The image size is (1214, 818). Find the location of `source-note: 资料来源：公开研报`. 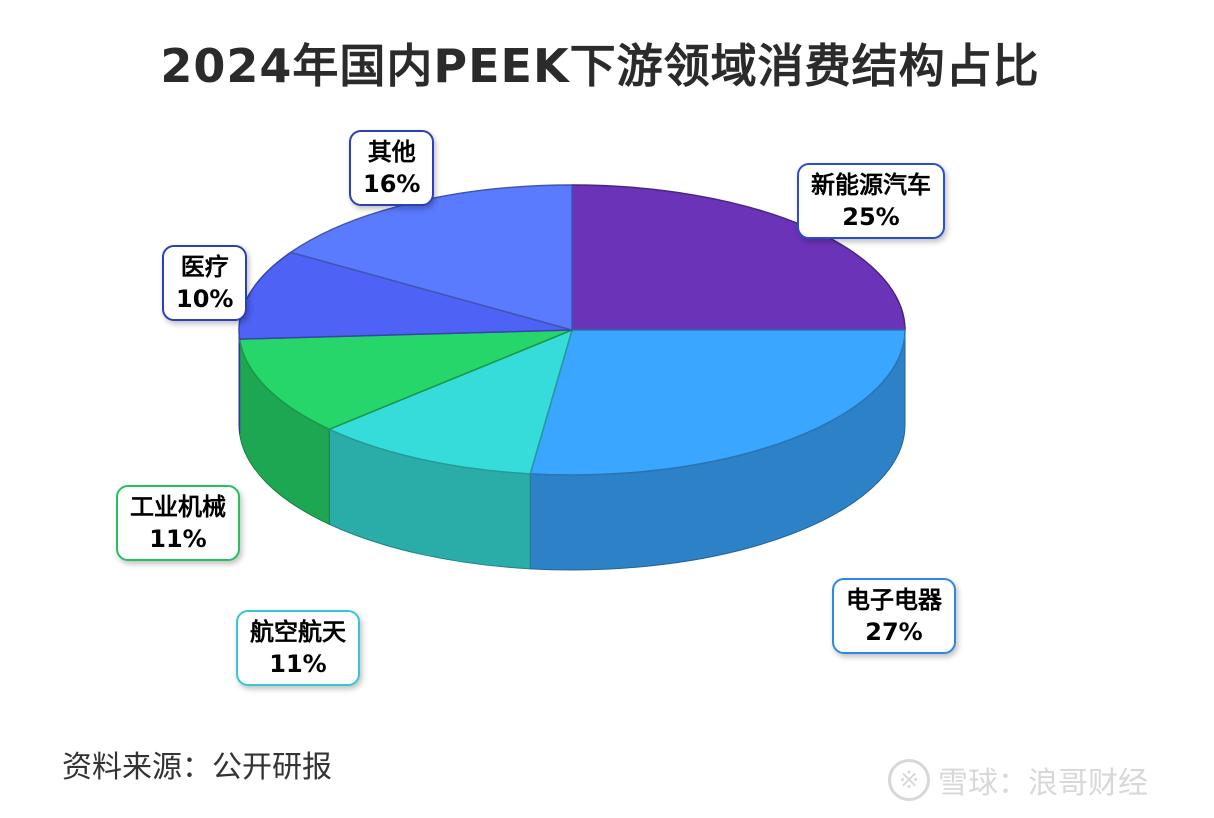

source-note: 资料来源：公开研报 is located at coordinates (197, 767).